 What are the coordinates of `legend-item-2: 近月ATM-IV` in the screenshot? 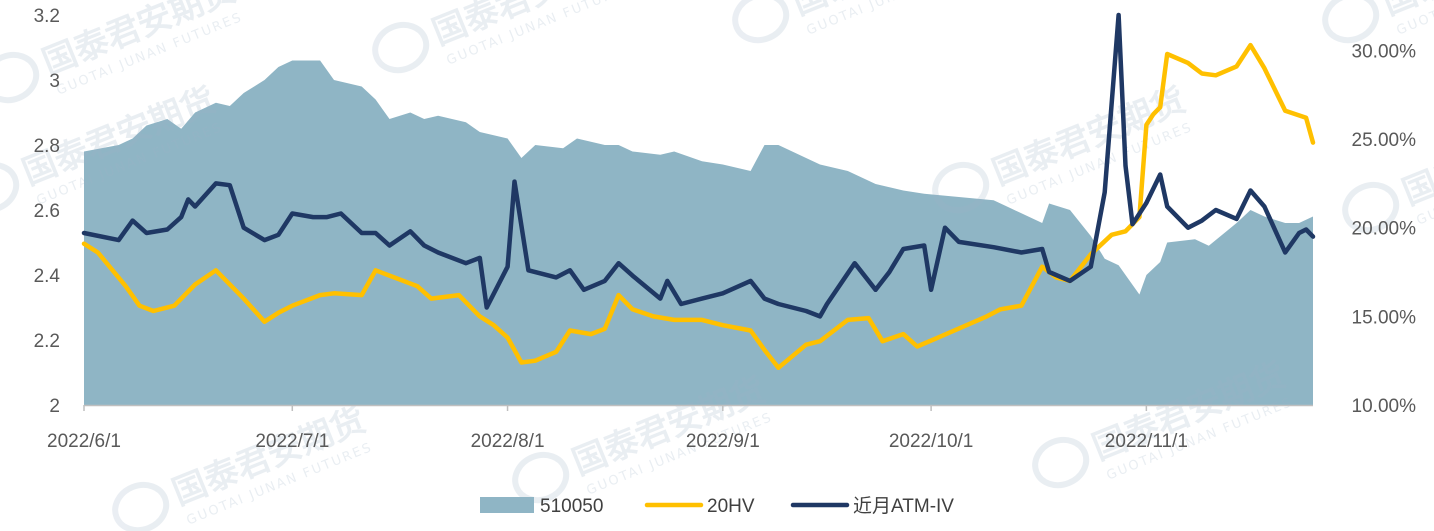 It's located at (872, 506).